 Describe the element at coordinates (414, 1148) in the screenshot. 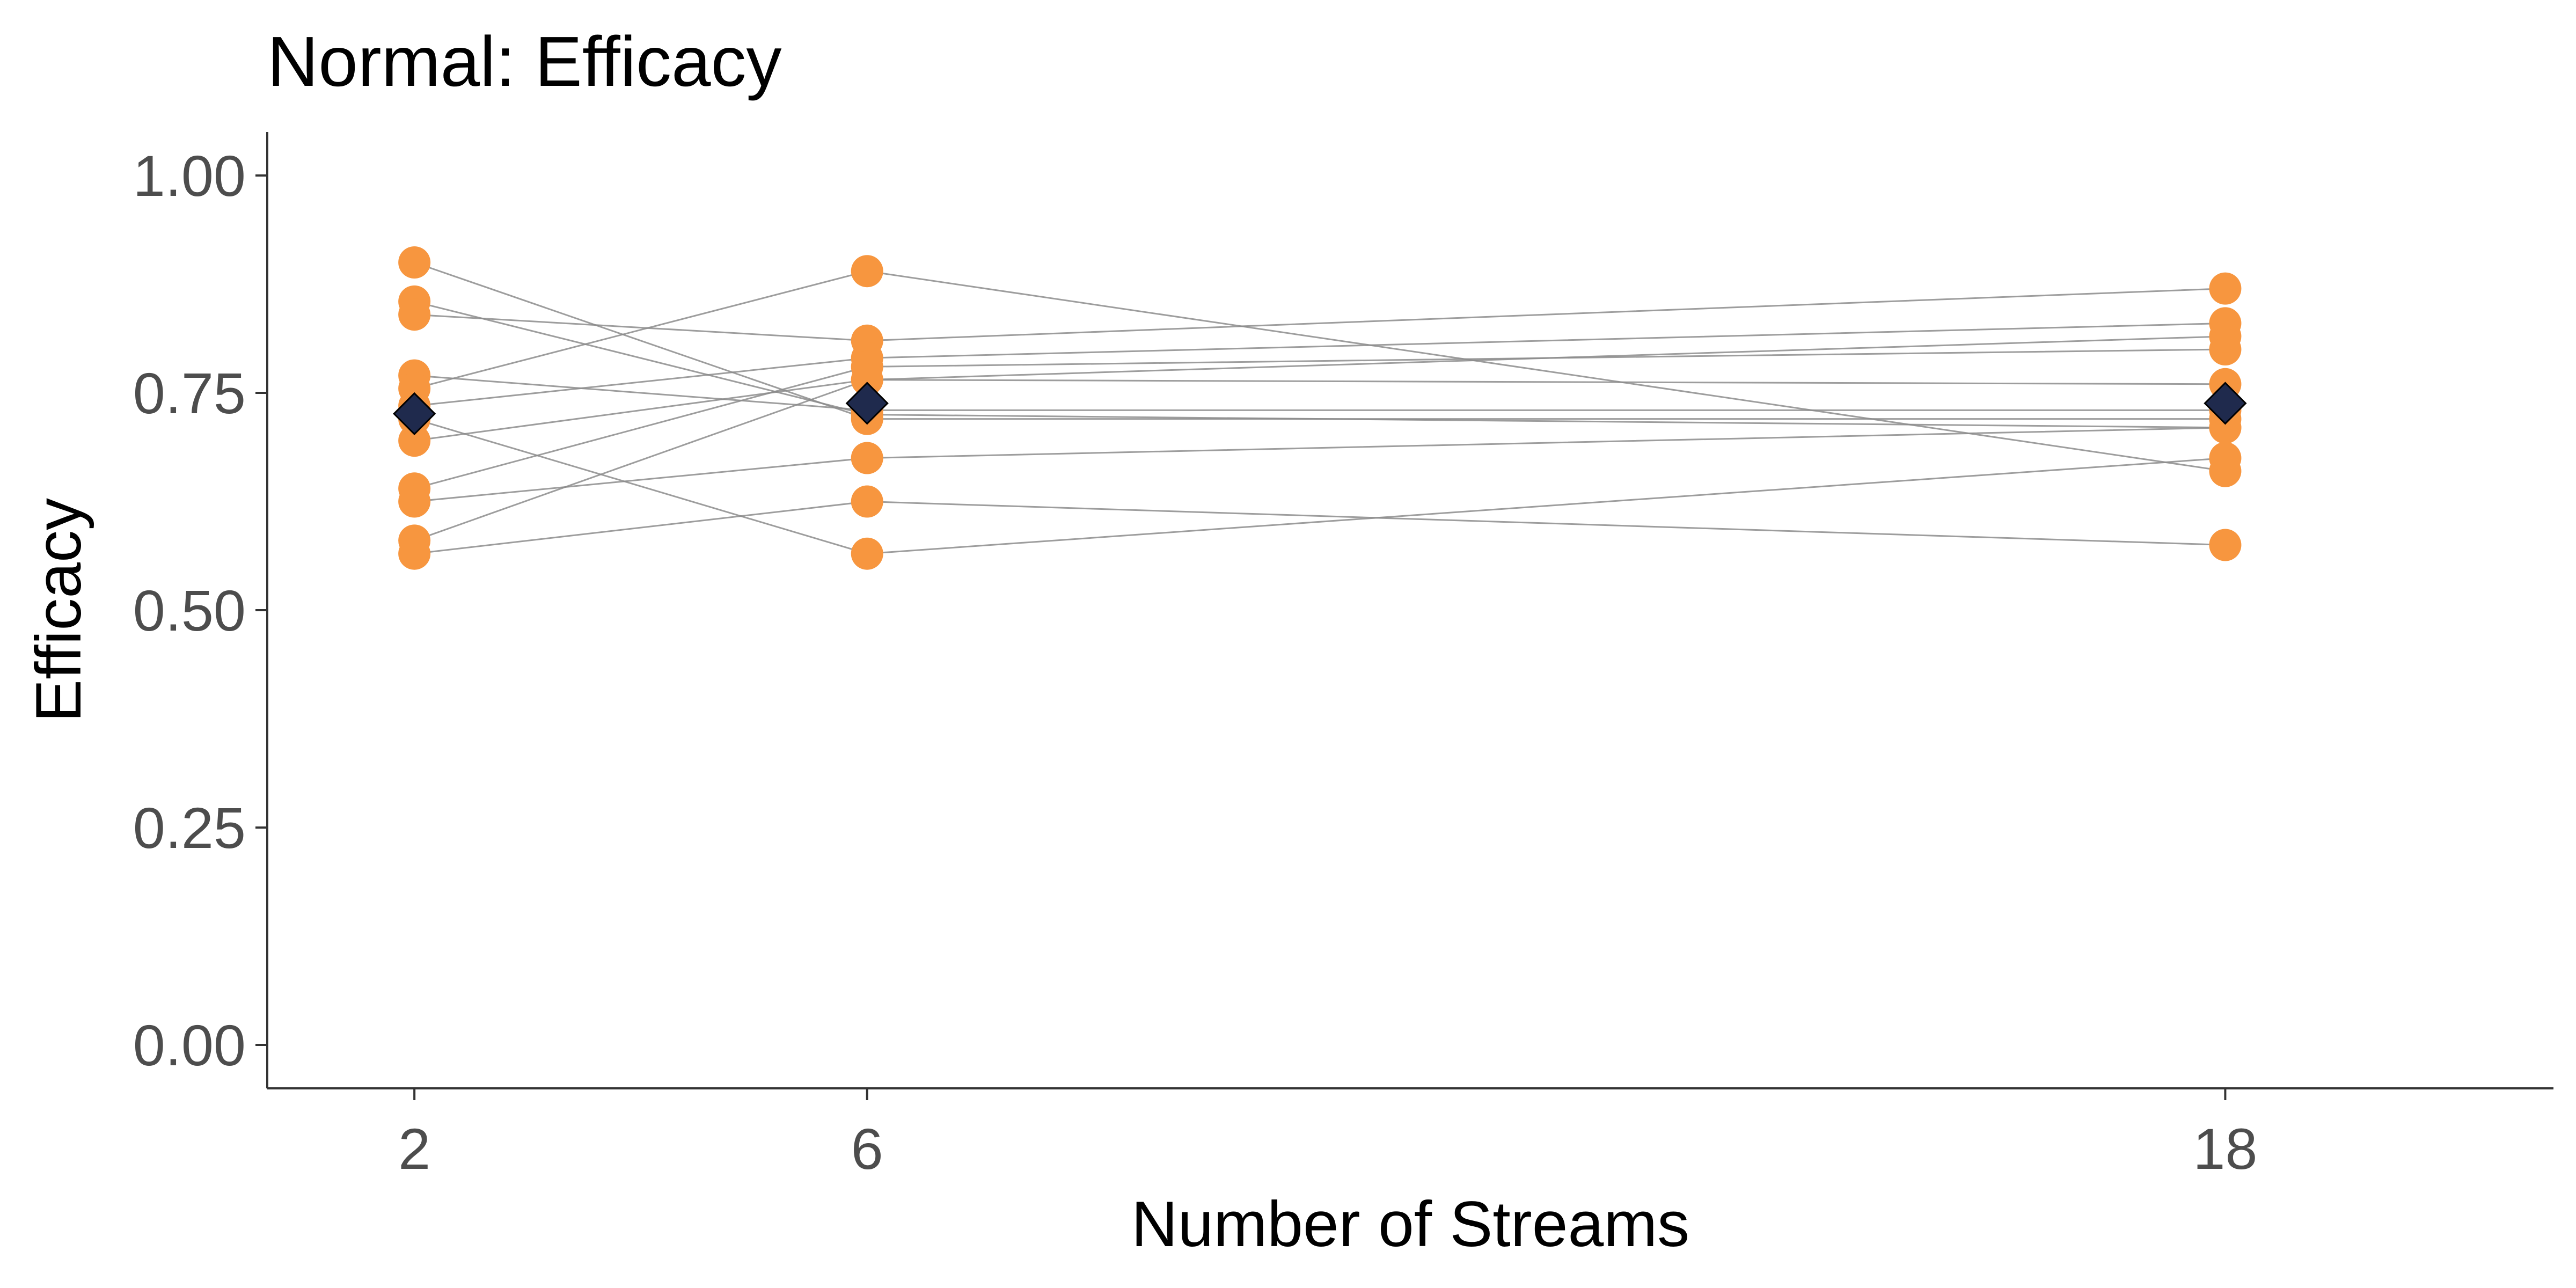

I see `x-tick-label: 2` at that location.